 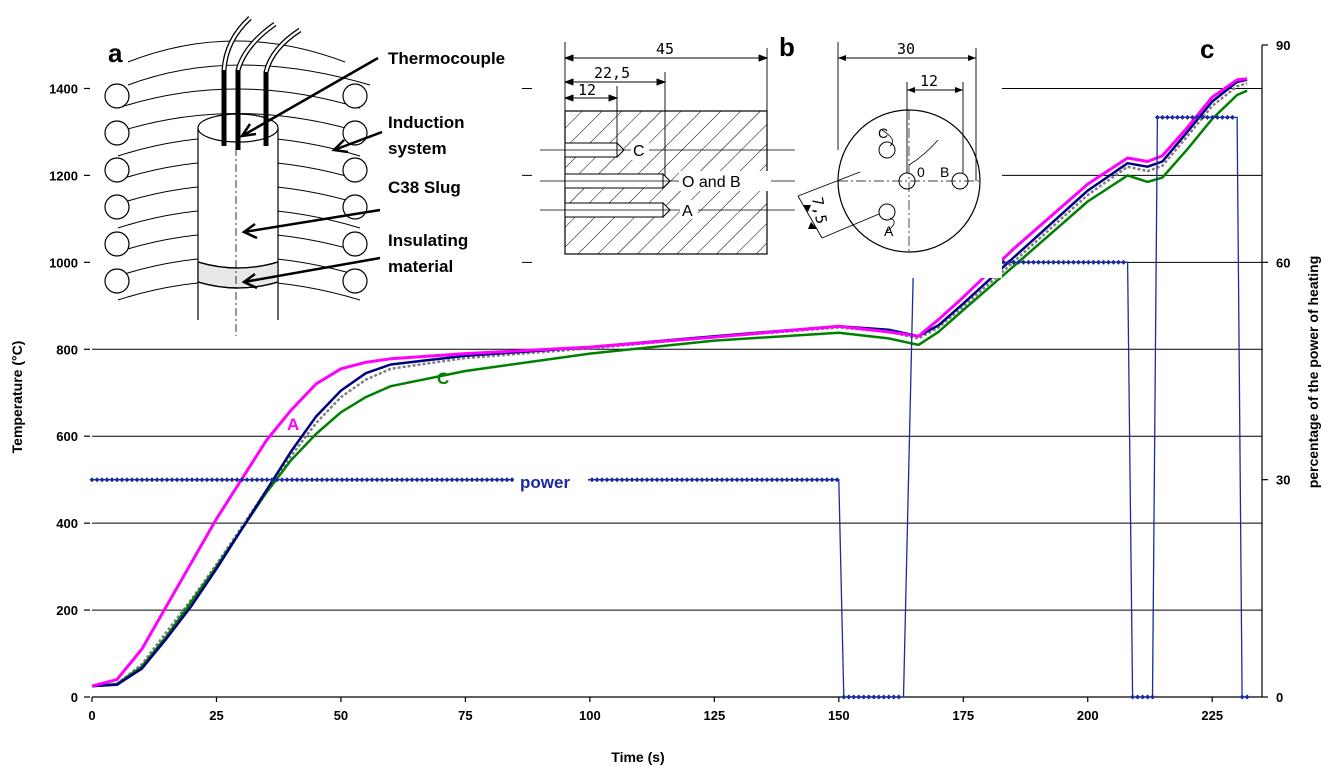 What do you see at coordinates (420, 266) in the screenshot?
I see `callout-insulating-line2: material` at bounding box center [420, 266].